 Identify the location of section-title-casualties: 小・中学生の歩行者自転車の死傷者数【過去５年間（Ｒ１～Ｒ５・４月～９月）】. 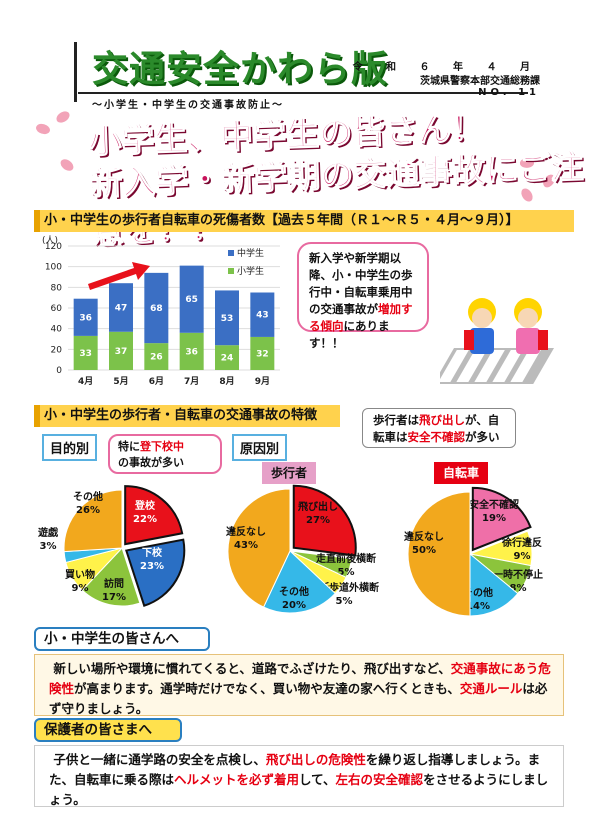
(304, 221).